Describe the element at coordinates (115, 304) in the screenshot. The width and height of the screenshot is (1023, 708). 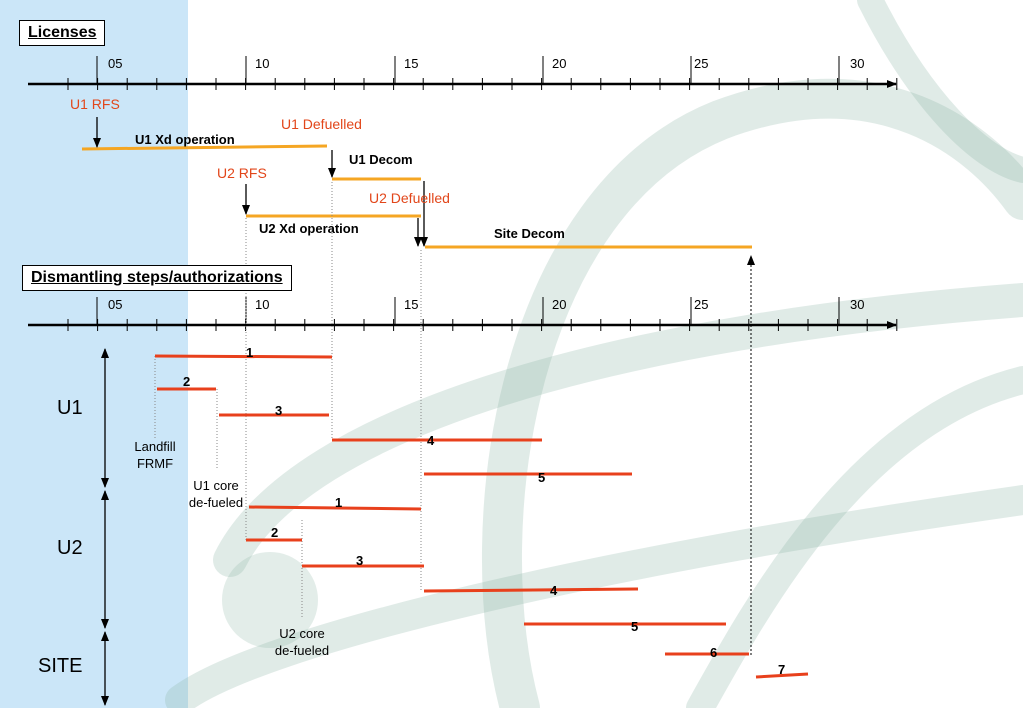
I see `dismantling-axis-tick-label: 05` at that location.